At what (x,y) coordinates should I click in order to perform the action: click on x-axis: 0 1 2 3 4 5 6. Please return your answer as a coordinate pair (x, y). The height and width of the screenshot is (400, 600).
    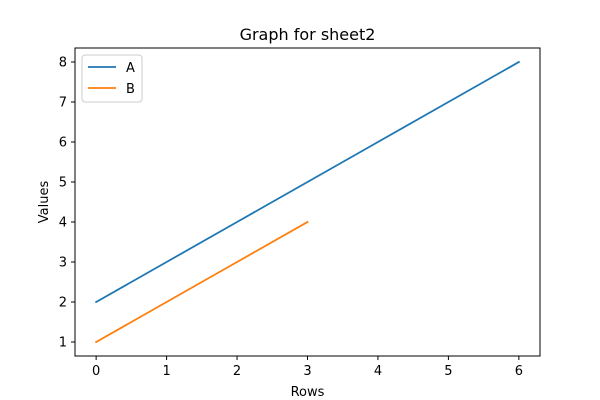
    Looking at the image, I should click on (307, 367).